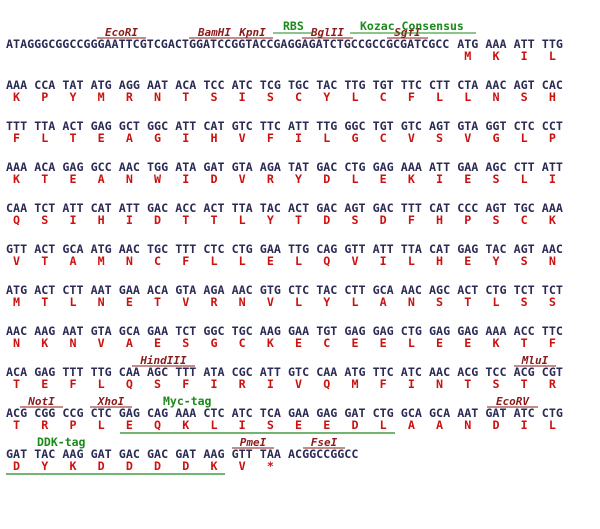 This screenshot has width=600, height=529. I want to click on codon: AAC, so click(129, 167).